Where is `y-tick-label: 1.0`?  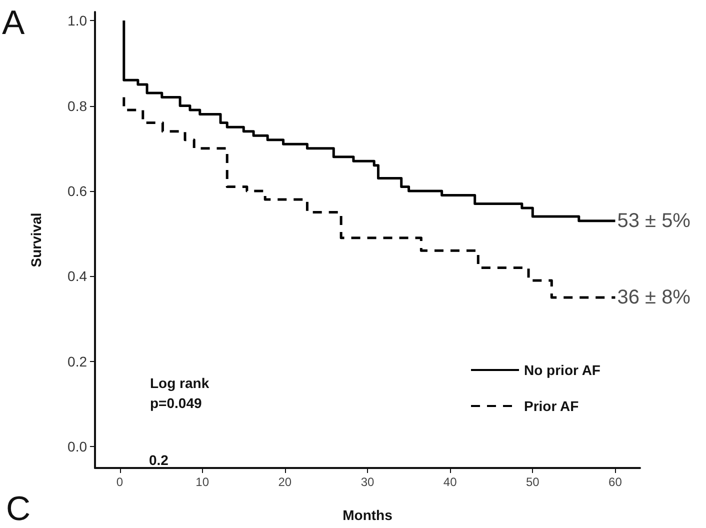
y-tick-label: 1.0 is located at coordinates (78, 20).